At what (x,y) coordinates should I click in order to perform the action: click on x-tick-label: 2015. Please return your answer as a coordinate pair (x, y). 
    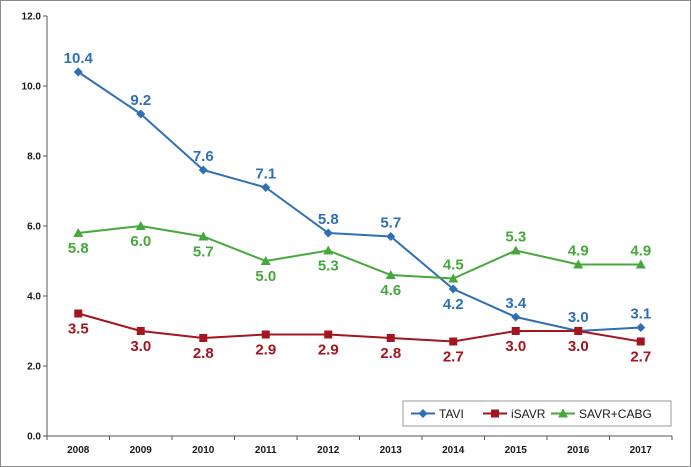
    Looking at the image, I should click on (516, 450).